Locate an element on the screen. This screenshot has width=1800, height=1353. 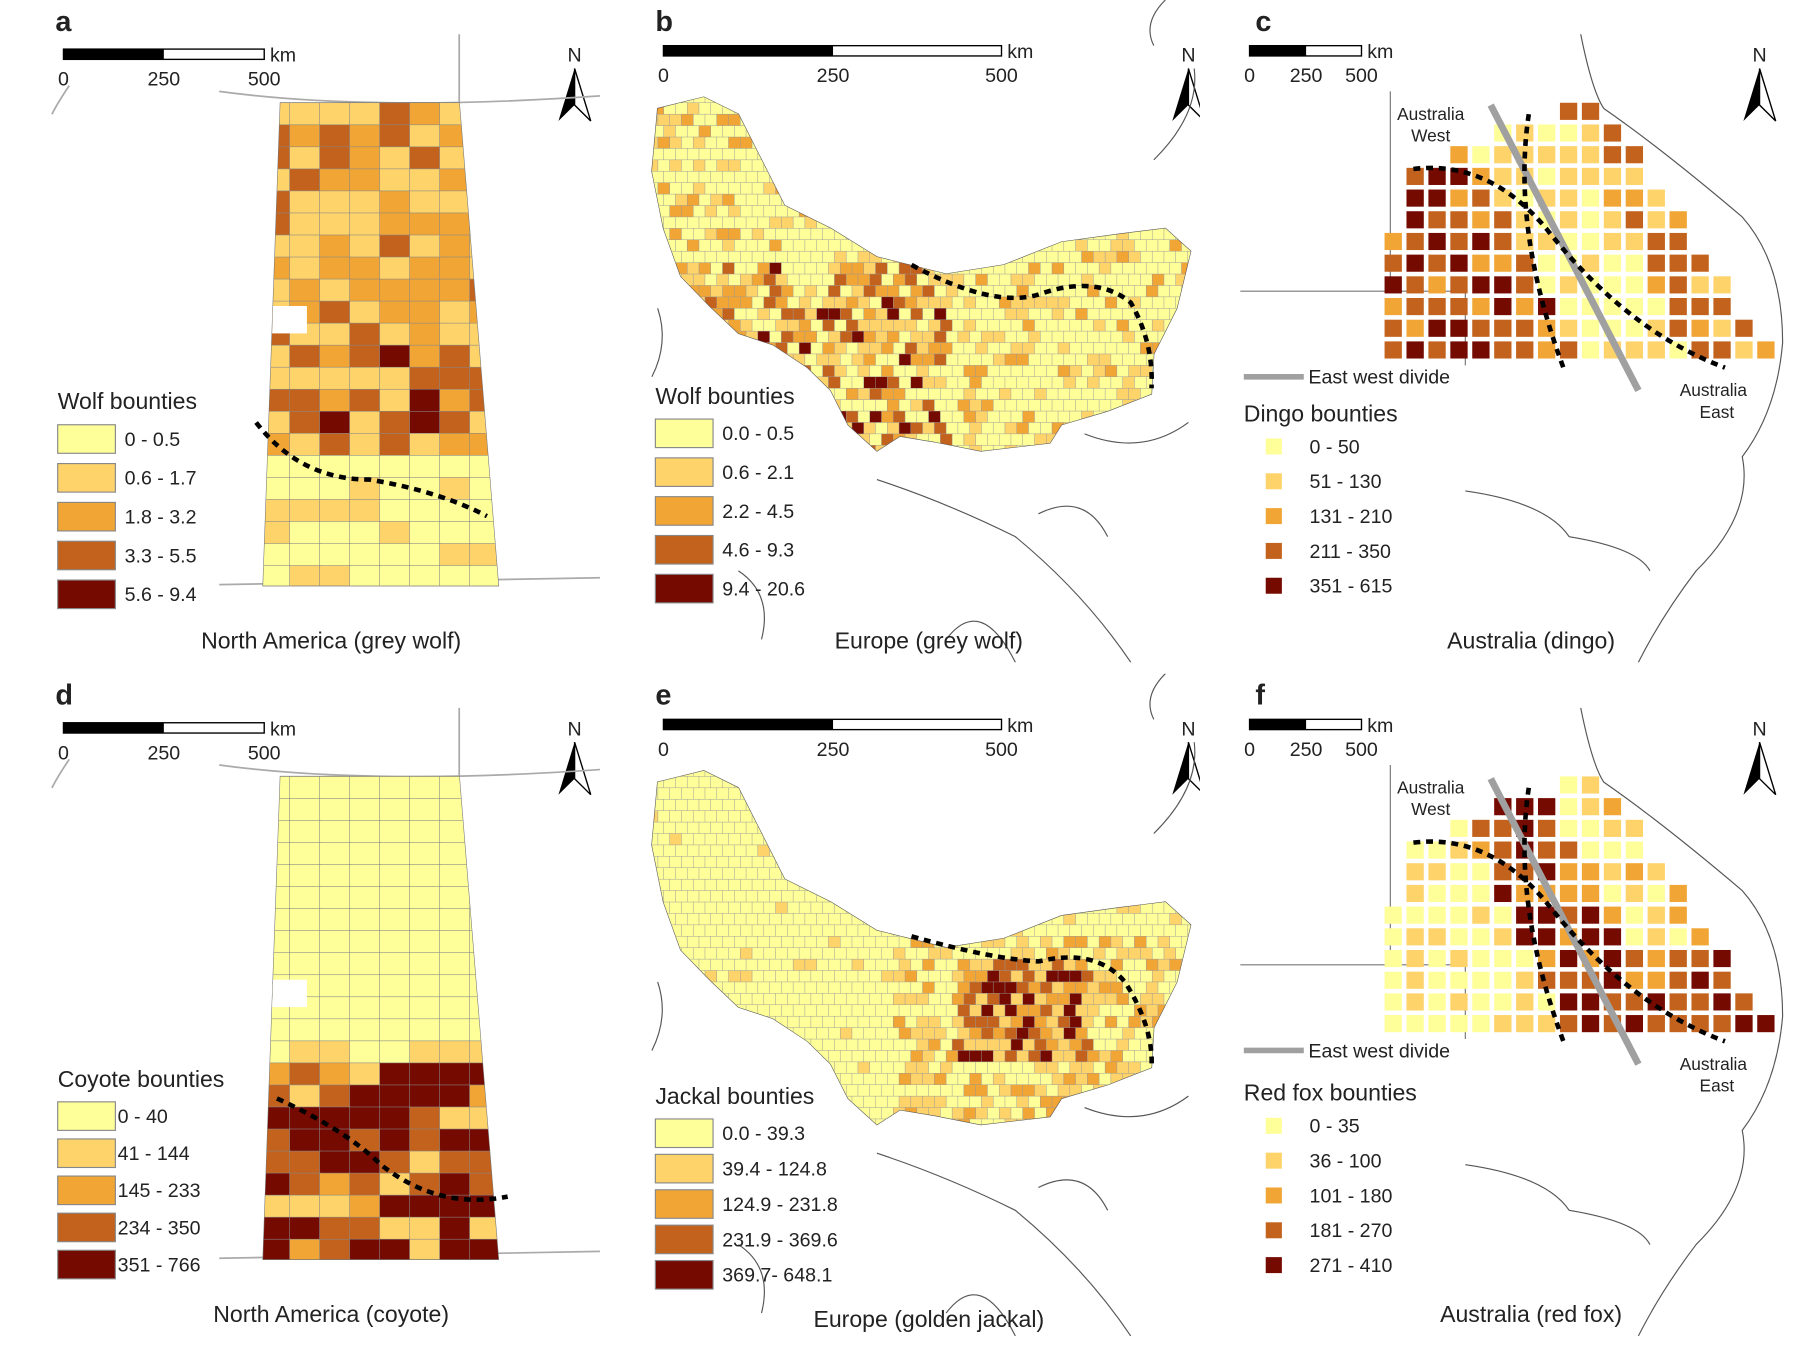
coastline is located at coordinates (1558, 1204).